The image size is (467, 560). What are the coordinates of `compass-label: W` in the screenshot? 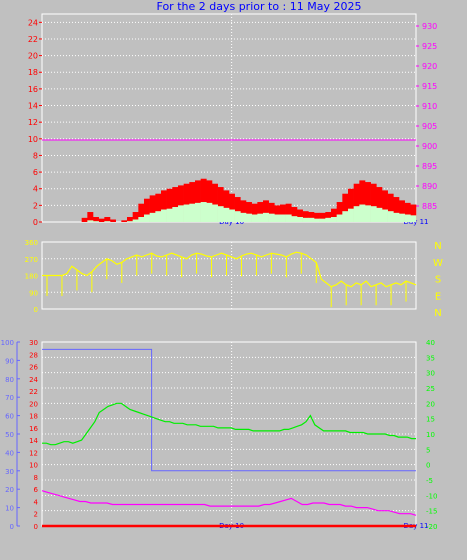 It's located at (438, 263).